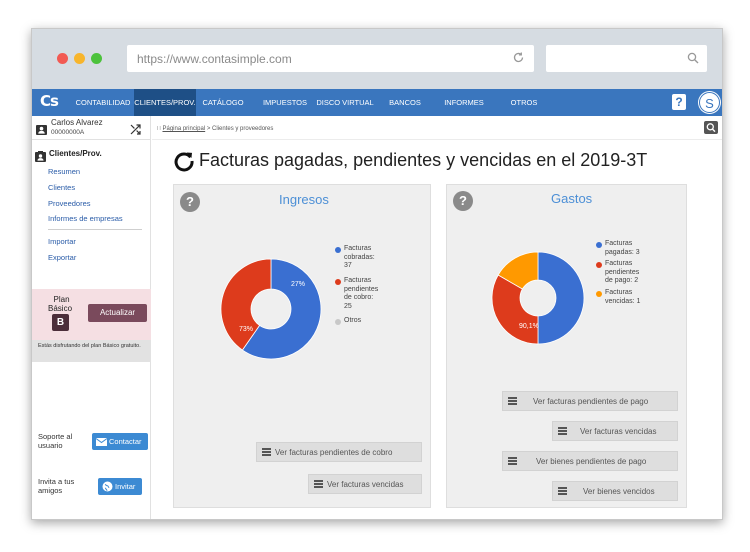 This screenshot has height=552, width=750. What do you see at coordinates (618, 297) in the screenshot?
I see `gastos-legend-vencidas: Facturas vencidas: 1` at bounding box center [618, 297].